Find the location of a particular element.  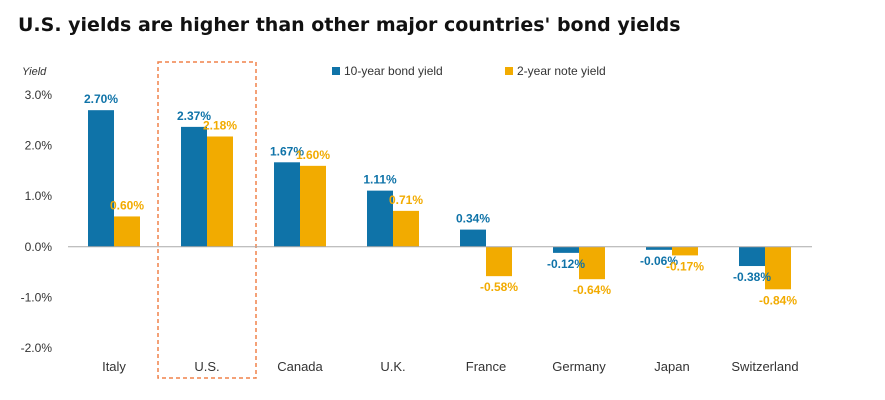

category-label: Switzerland is located at coordinates (764, 366).